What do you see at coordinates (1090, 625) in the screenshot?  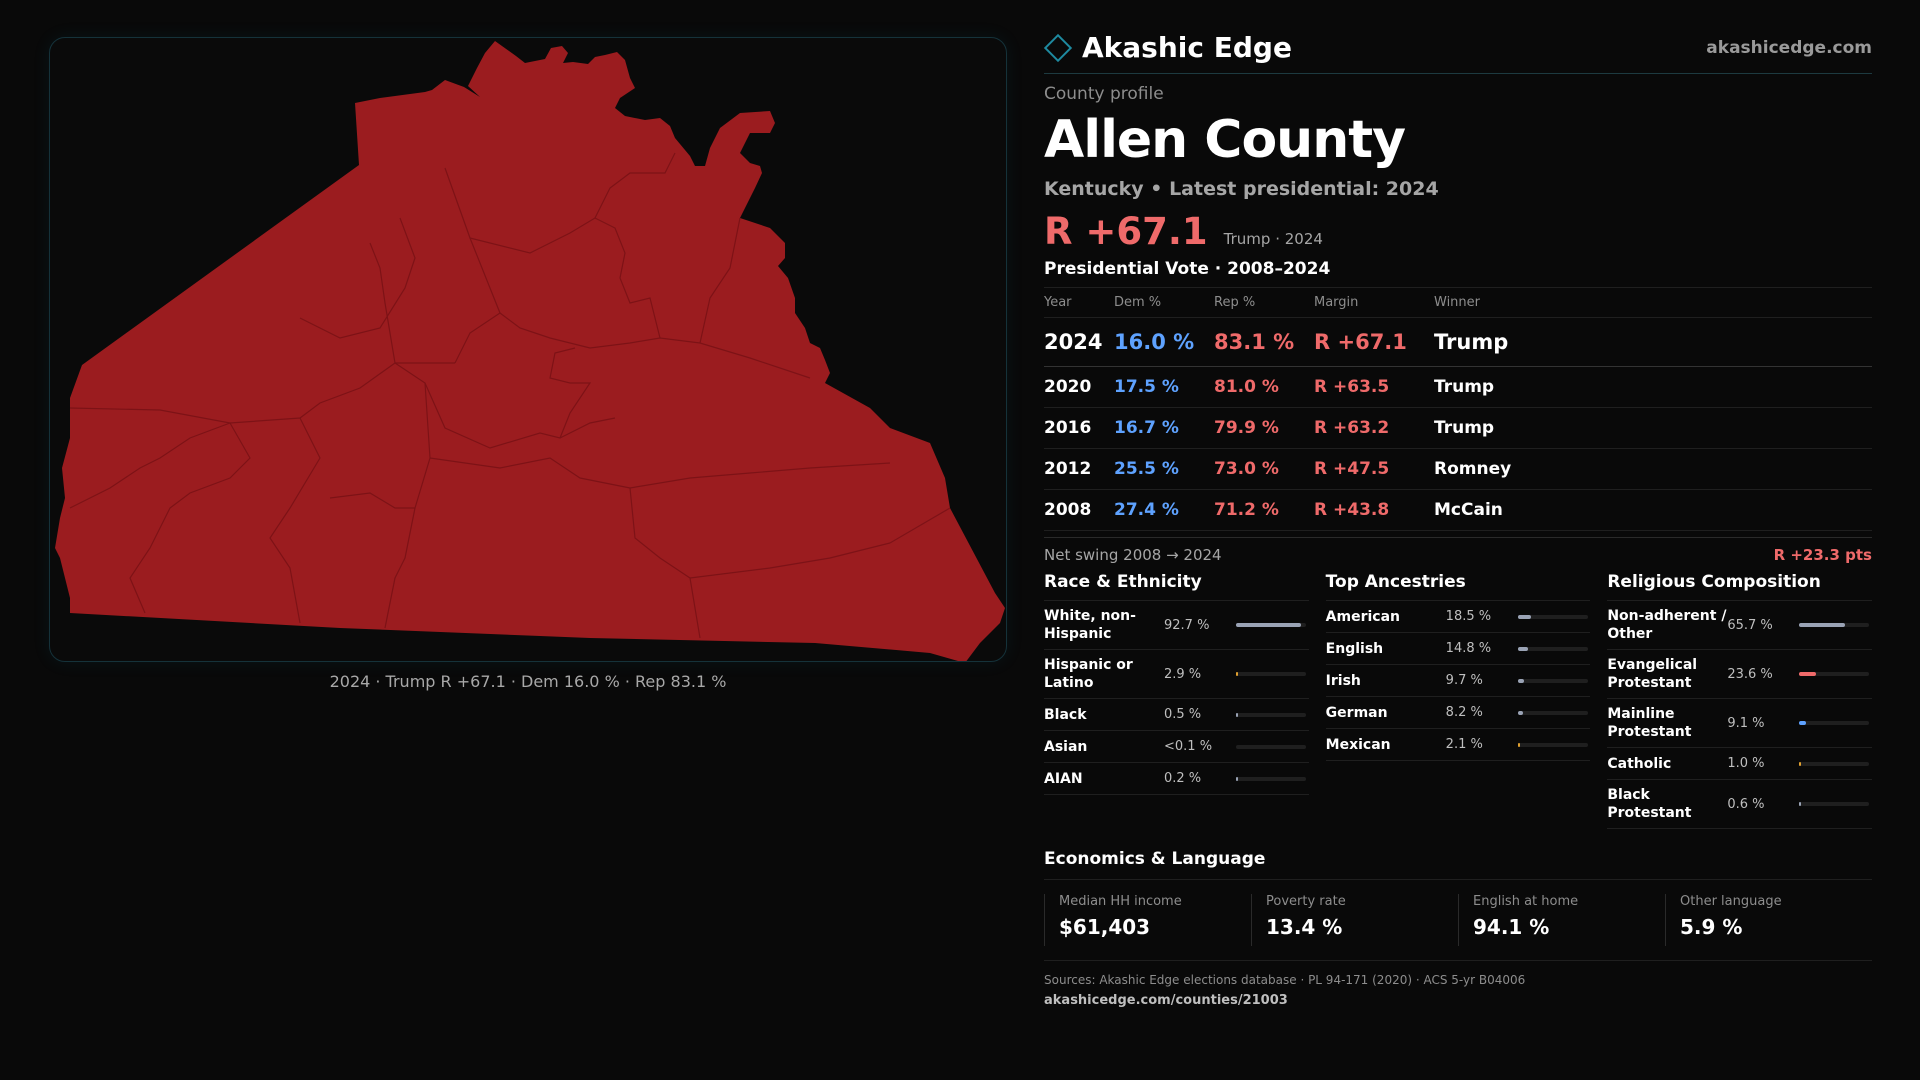 I see `item-label: White, non-Hispanic` at bounding box center [1090, 625].